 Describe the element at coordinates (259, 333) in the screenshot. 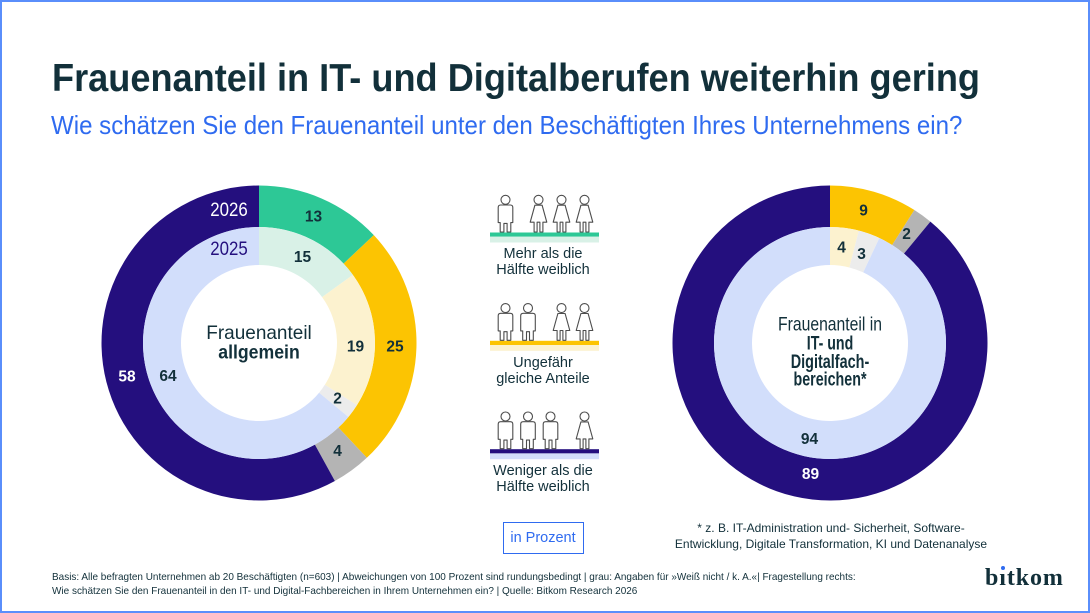

I see `svg-text: Frauenanteil` at that location.